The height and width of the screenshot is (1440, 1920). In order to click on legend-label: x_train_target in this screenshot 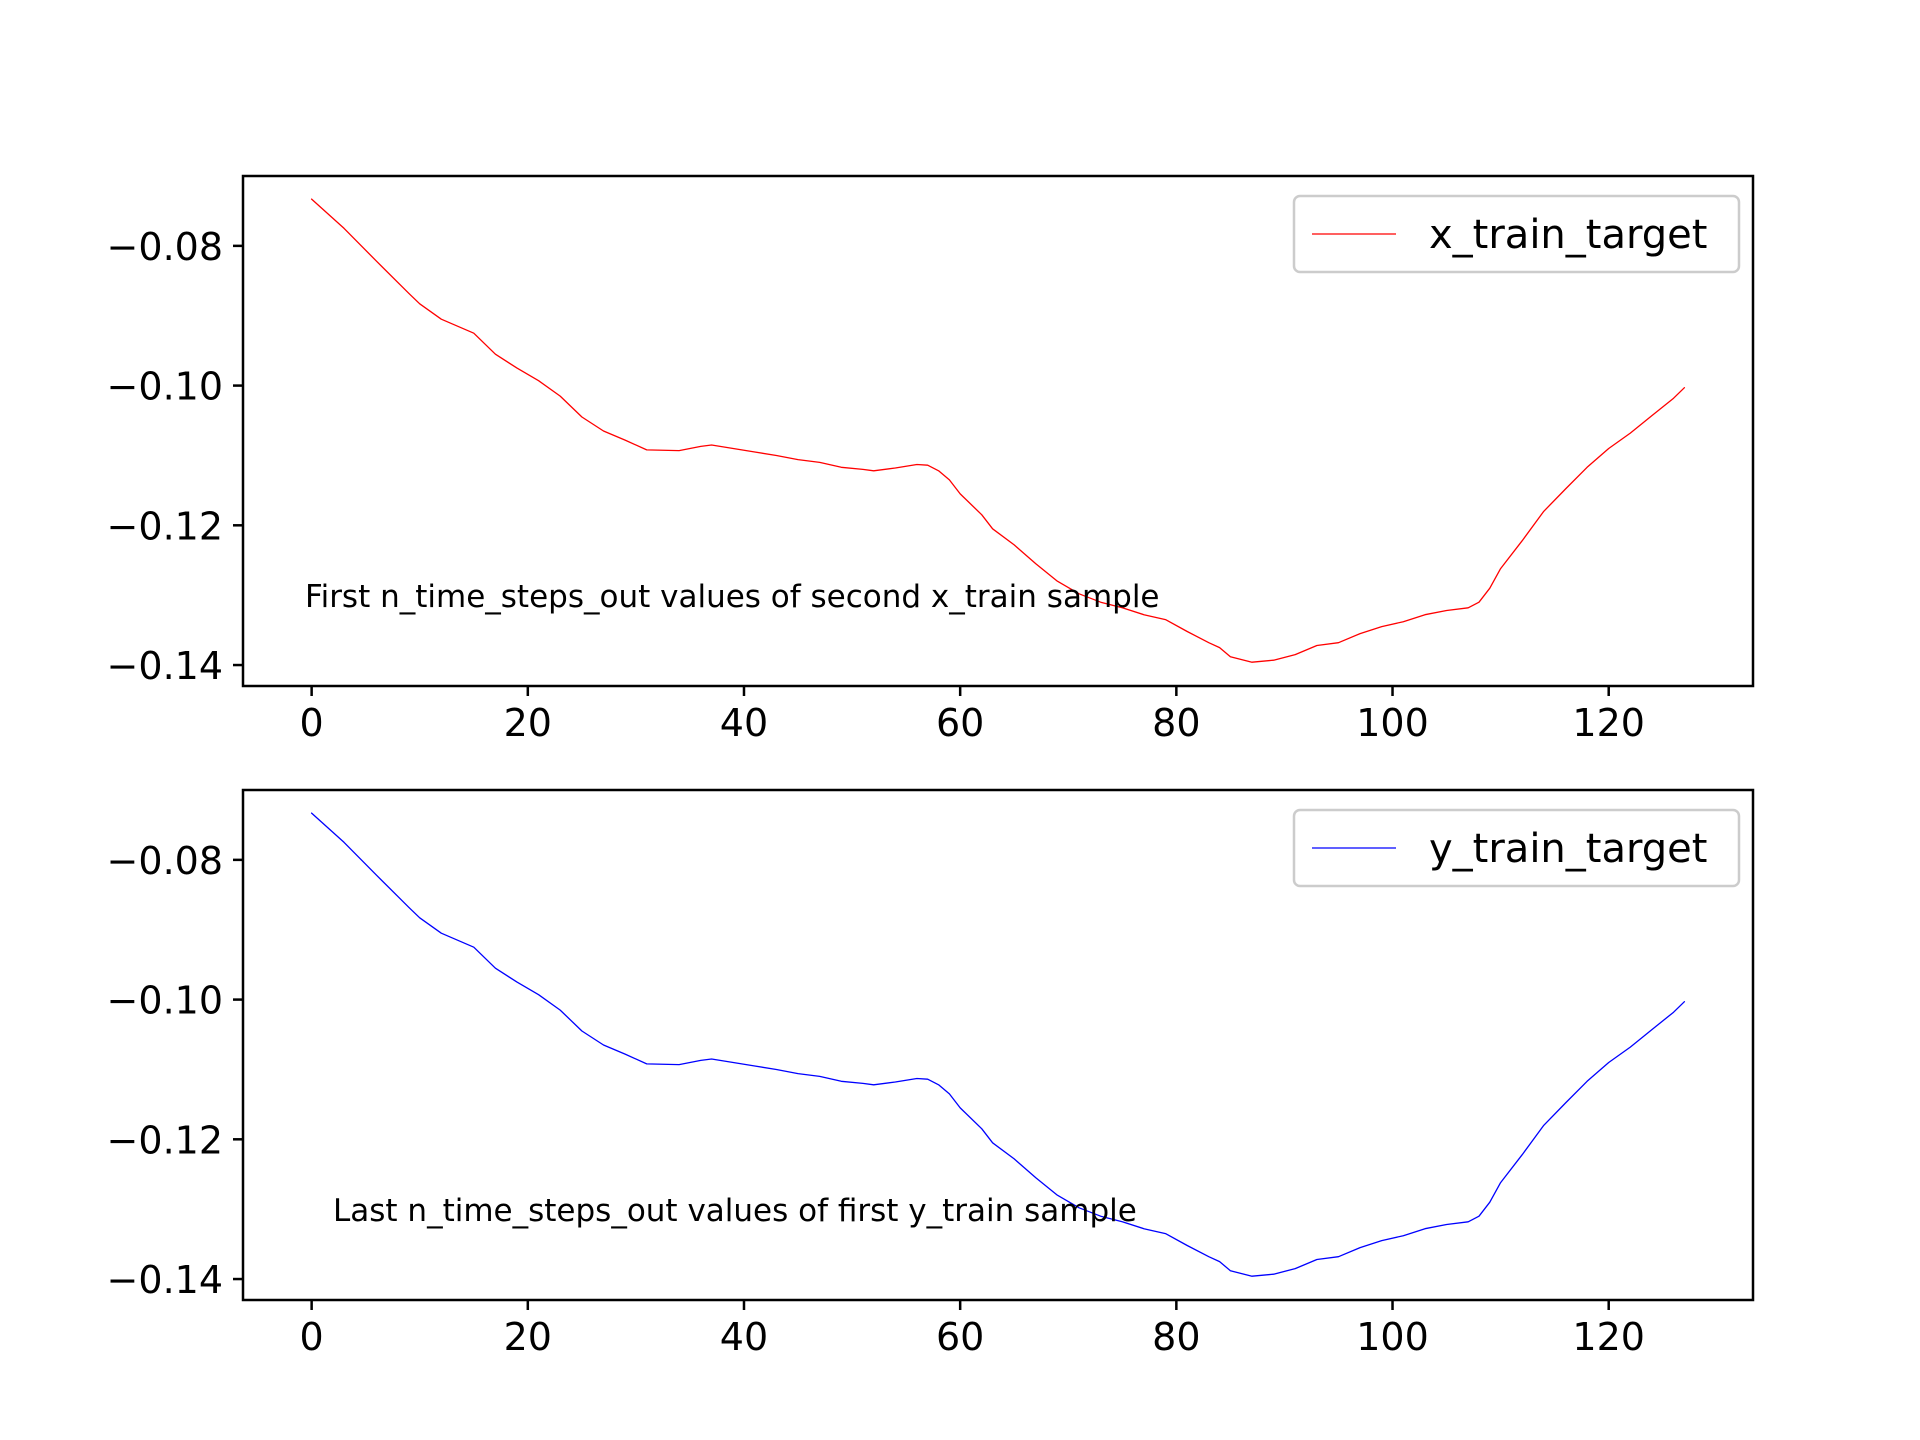, I will do `click(1568, 235)`.